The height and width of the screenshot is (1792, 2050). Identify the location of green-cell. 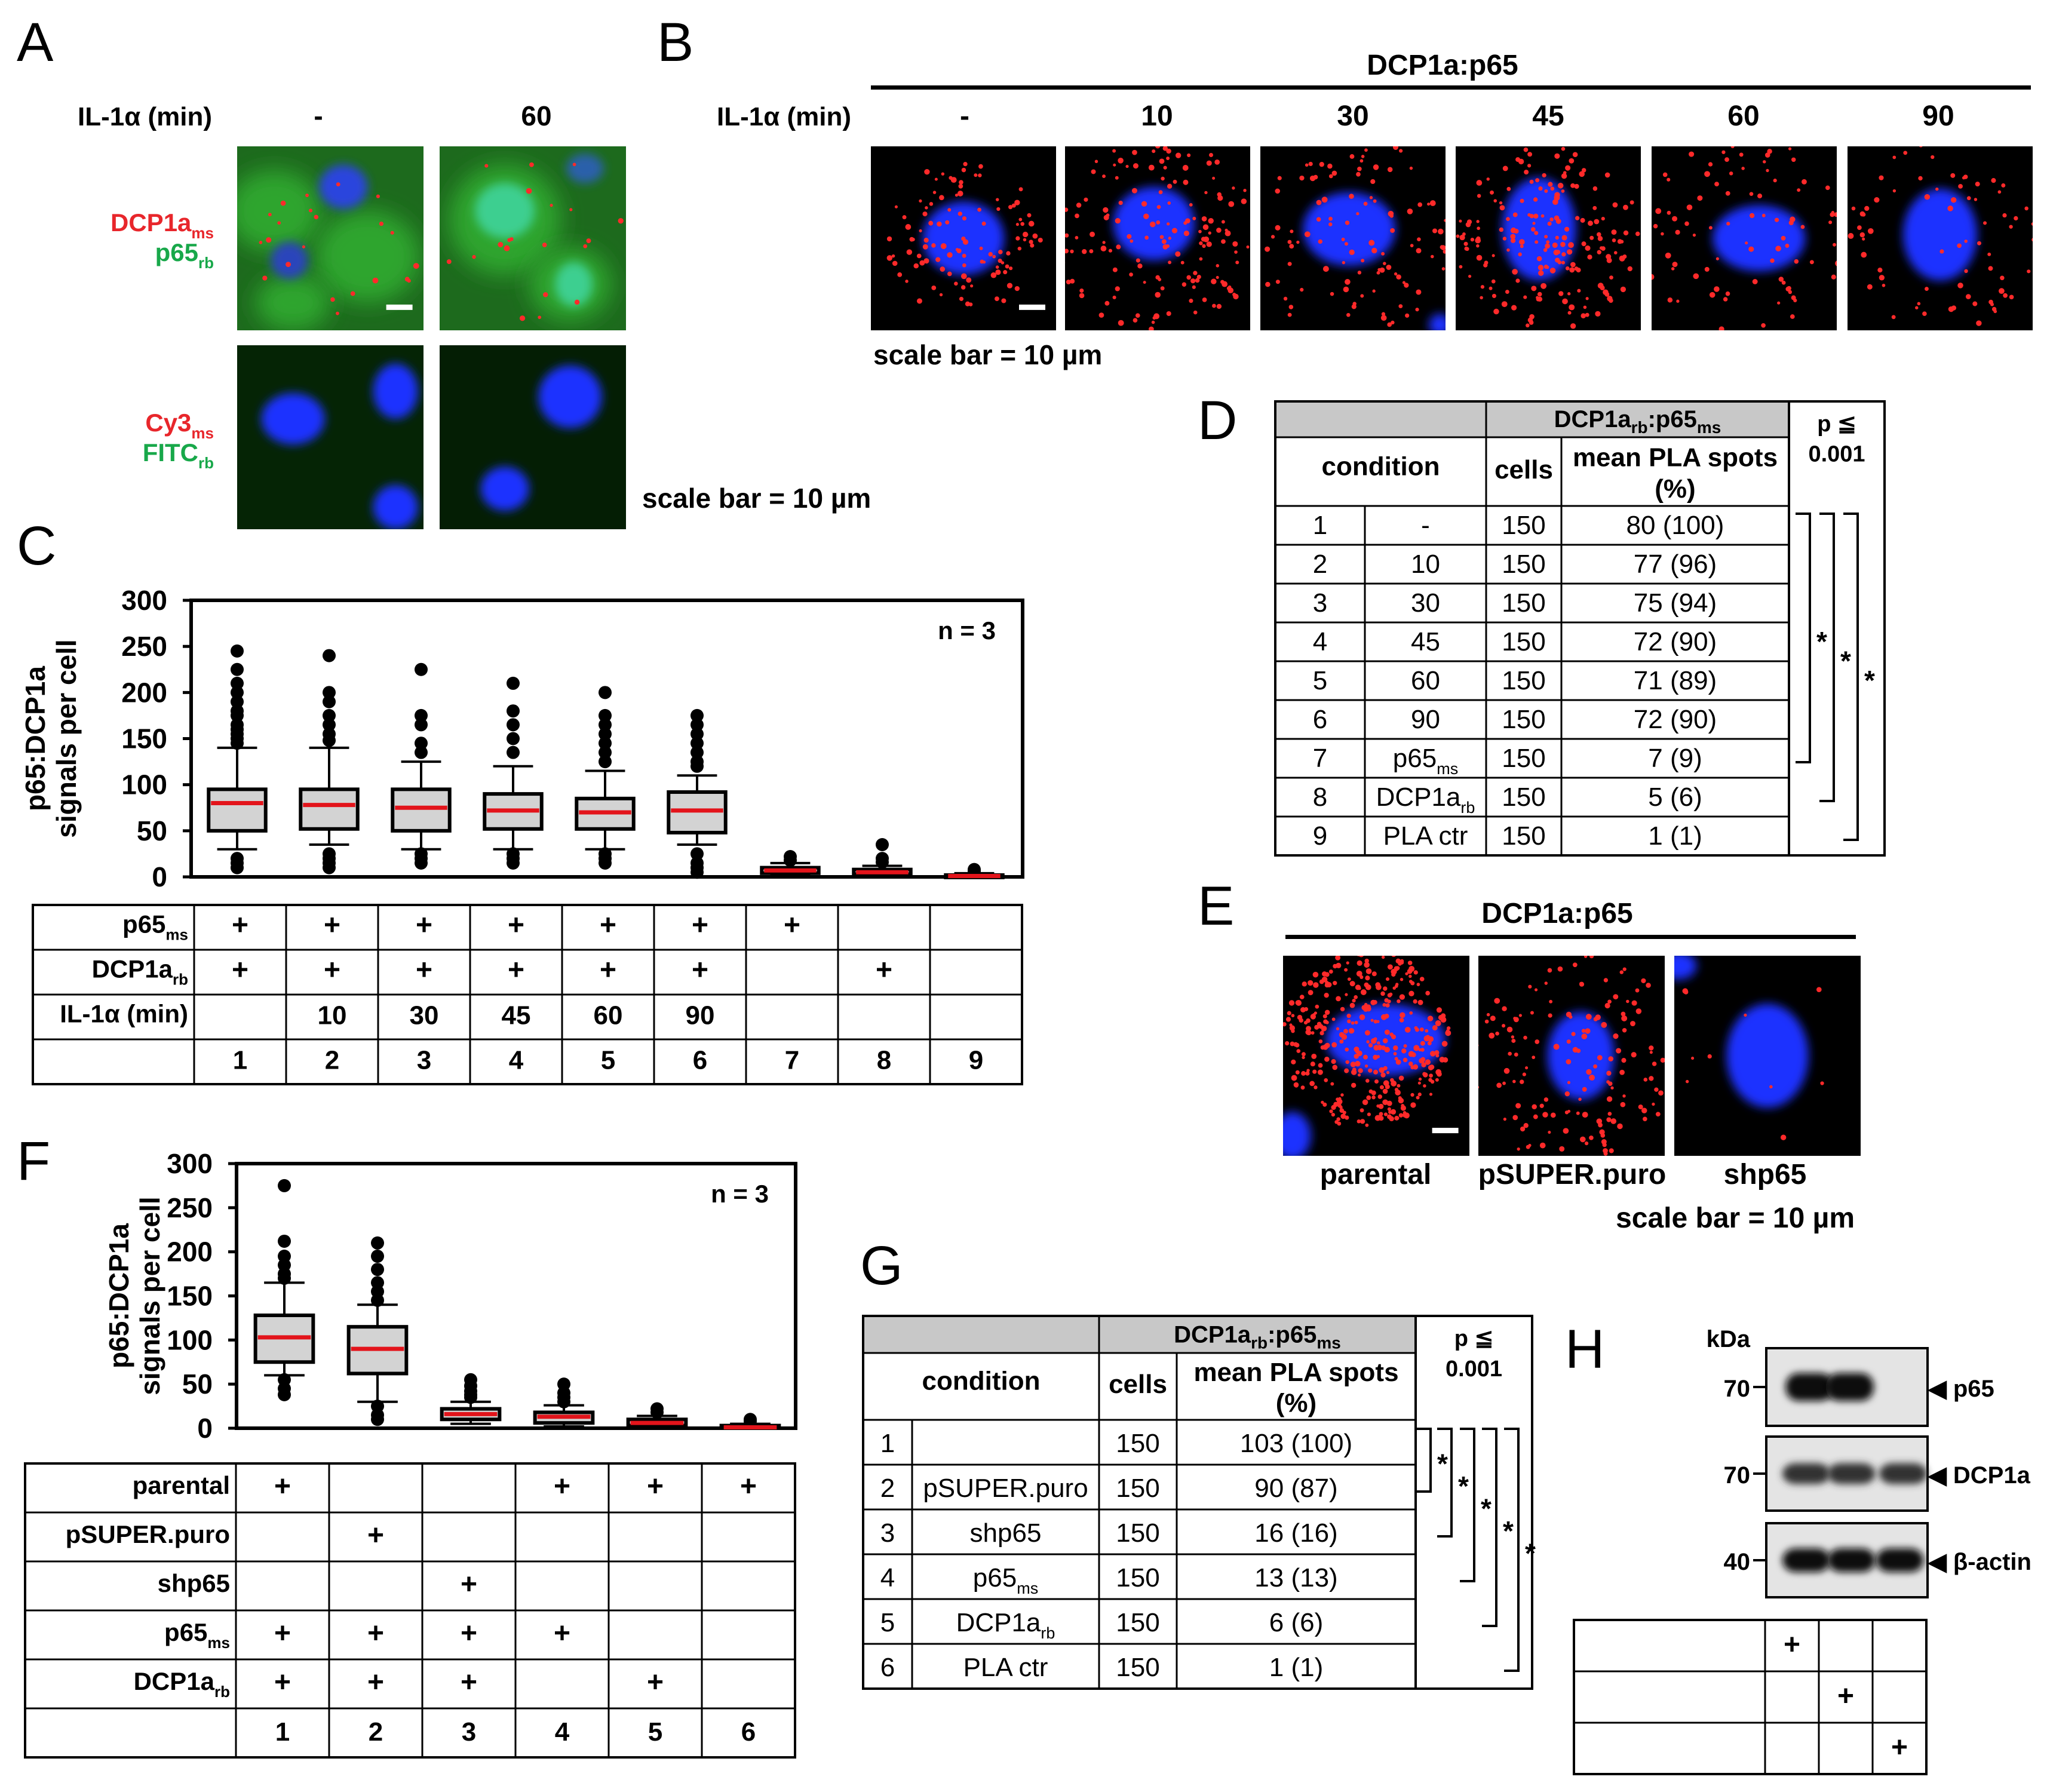
(293, 303).